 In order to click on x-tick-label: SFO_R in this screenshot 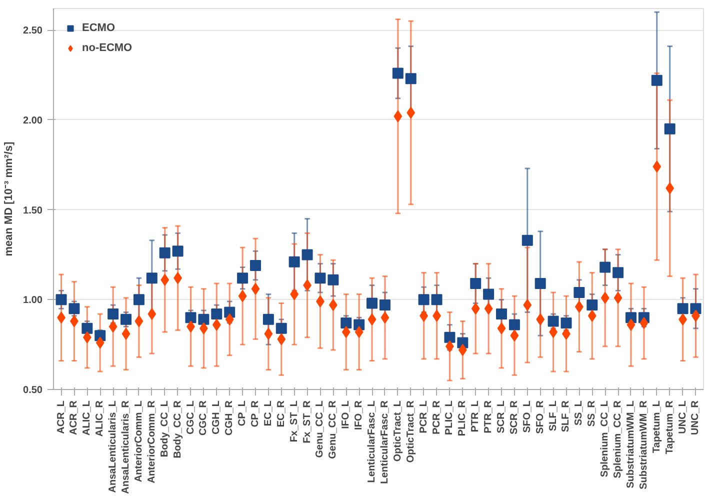, I will do `click(540, 417)`.